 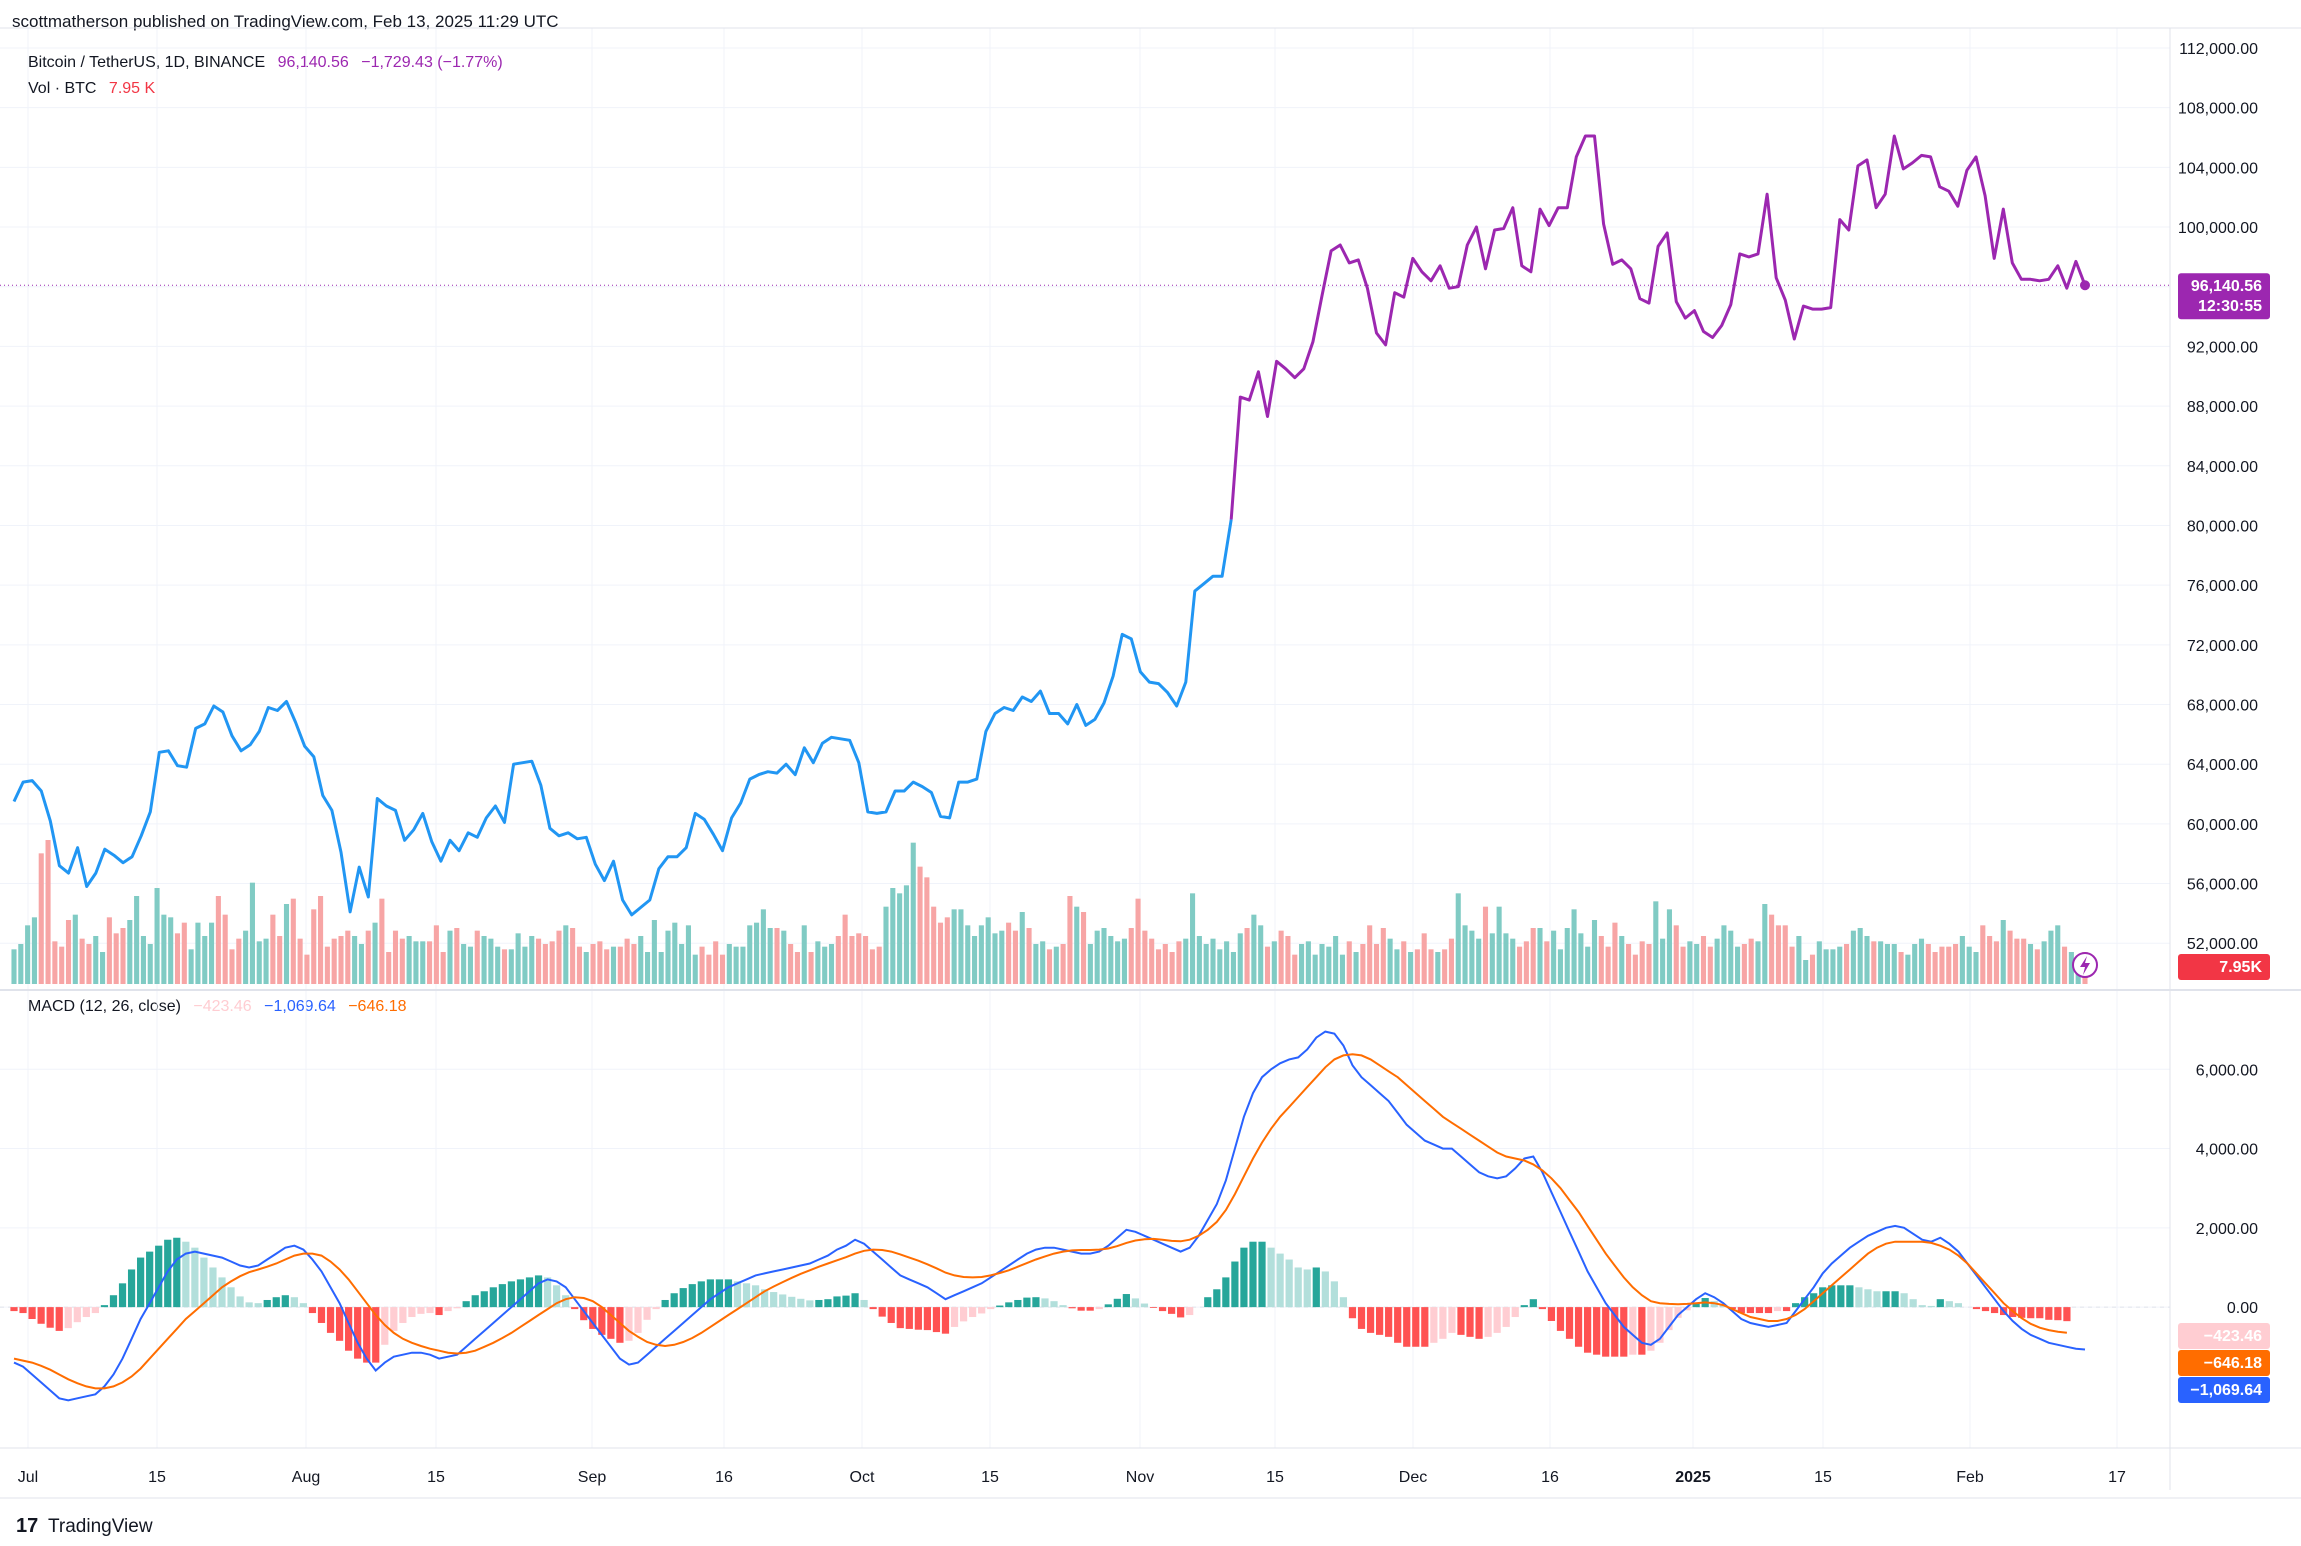 I want to click on branding-text: TradingView, so click(x=100, y=1526).